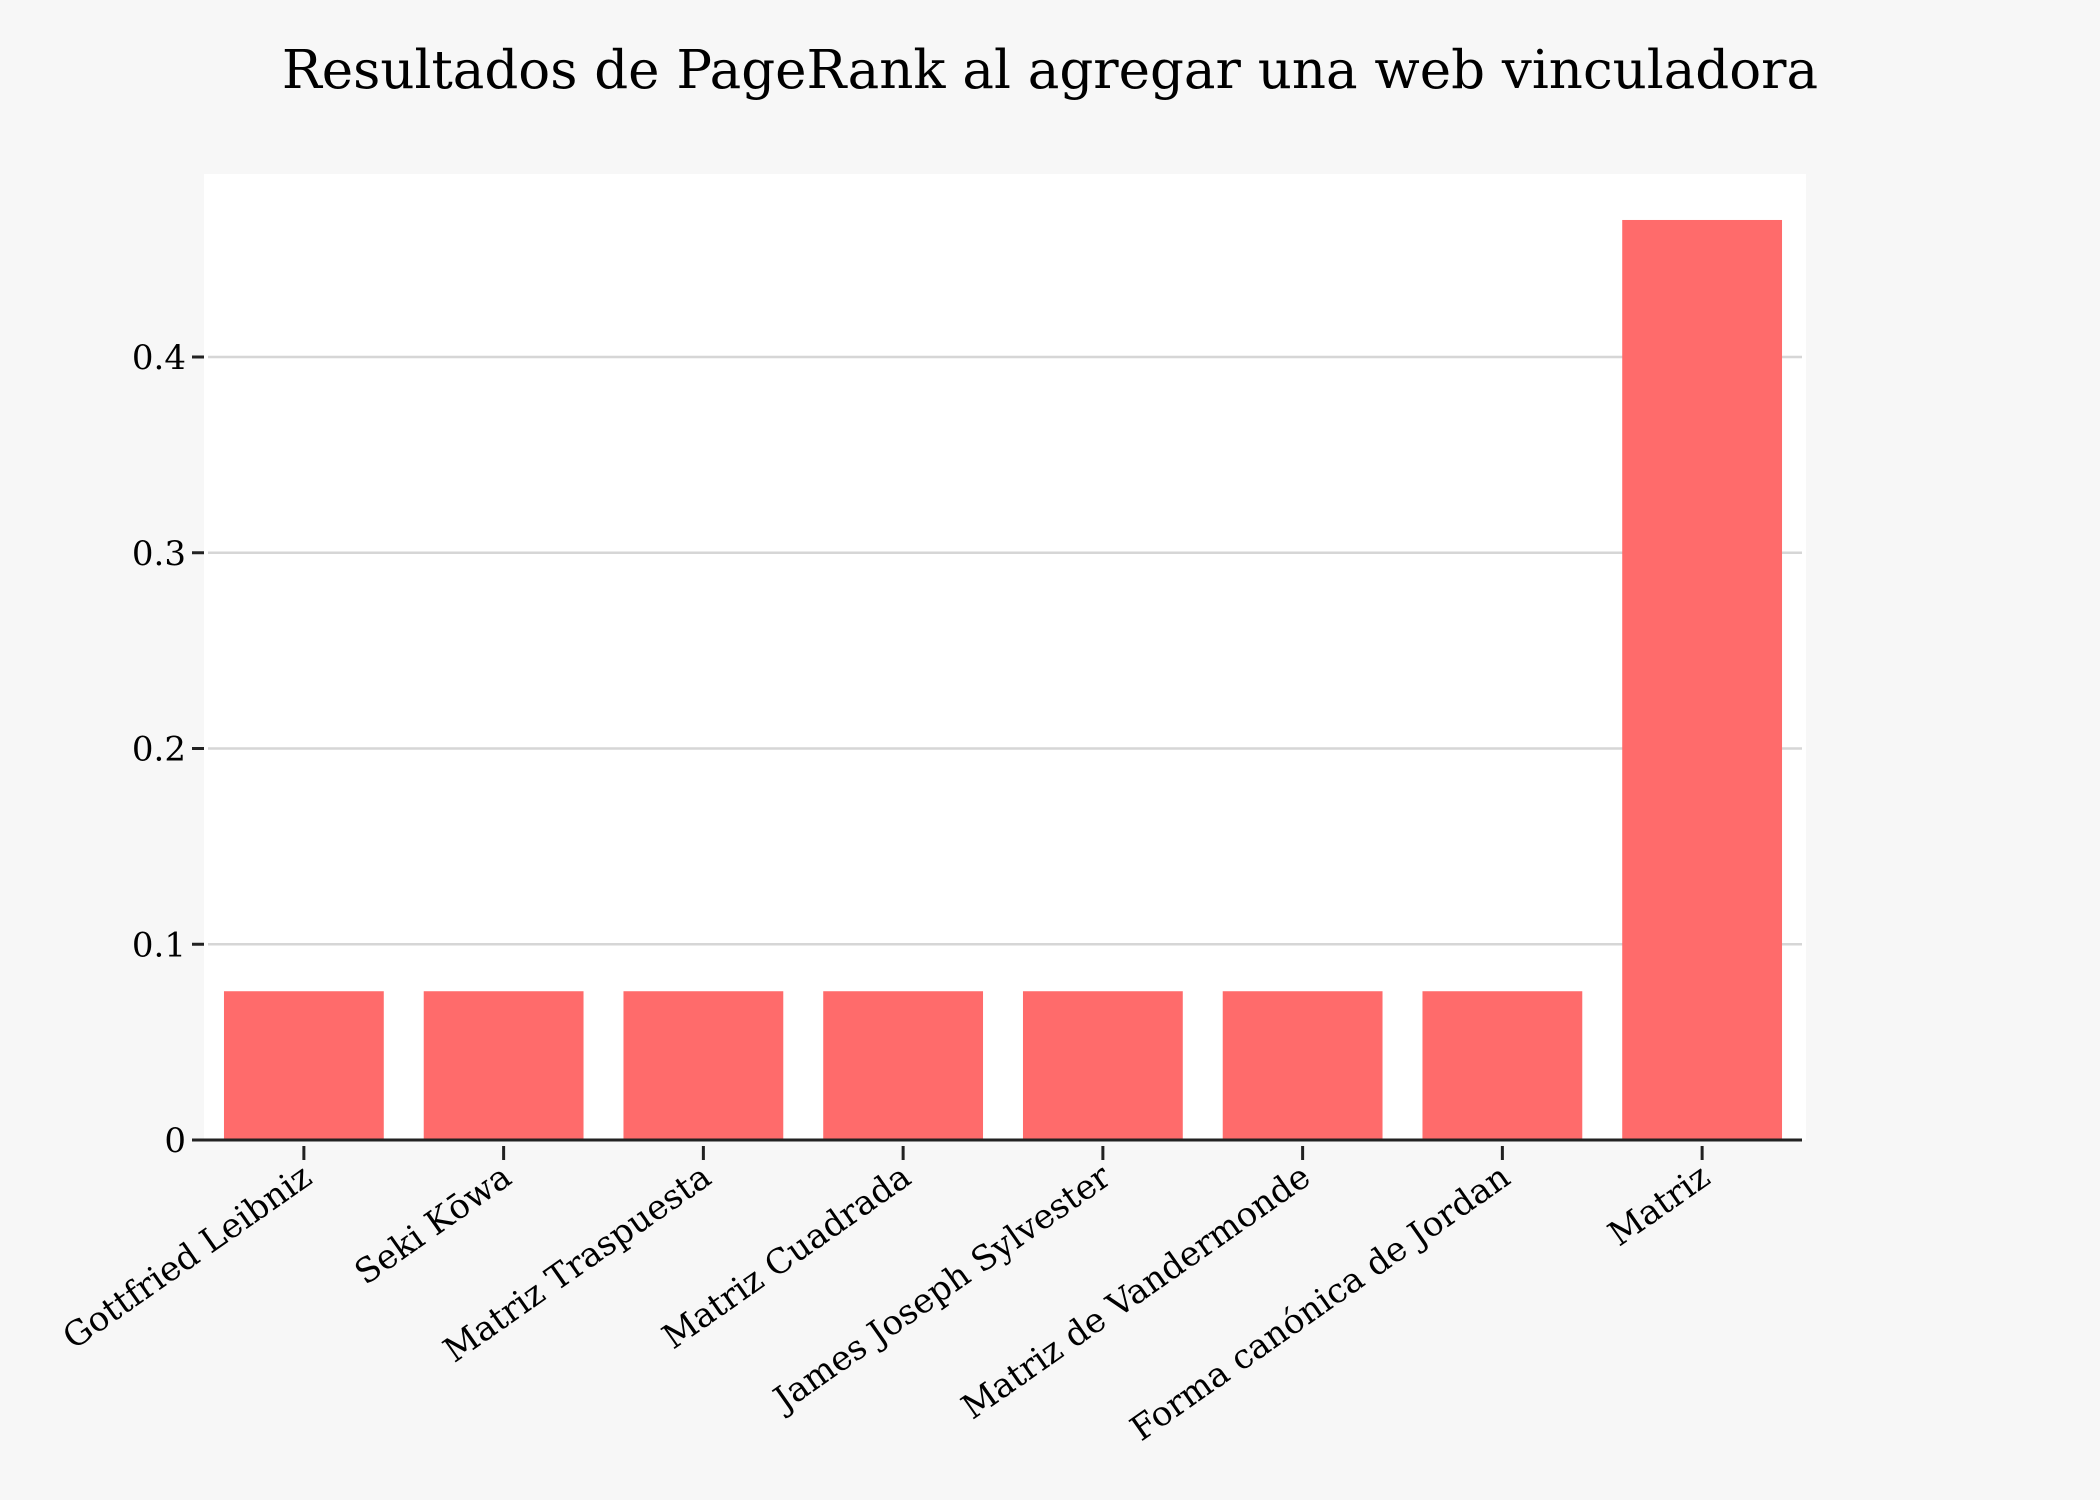 The width and height of the screenshot is (2100, 1500). Describe the element at coordinates (187, 1257) in the screenshot. I see `x-tick-label: Gottfried Leibniz` at that location.